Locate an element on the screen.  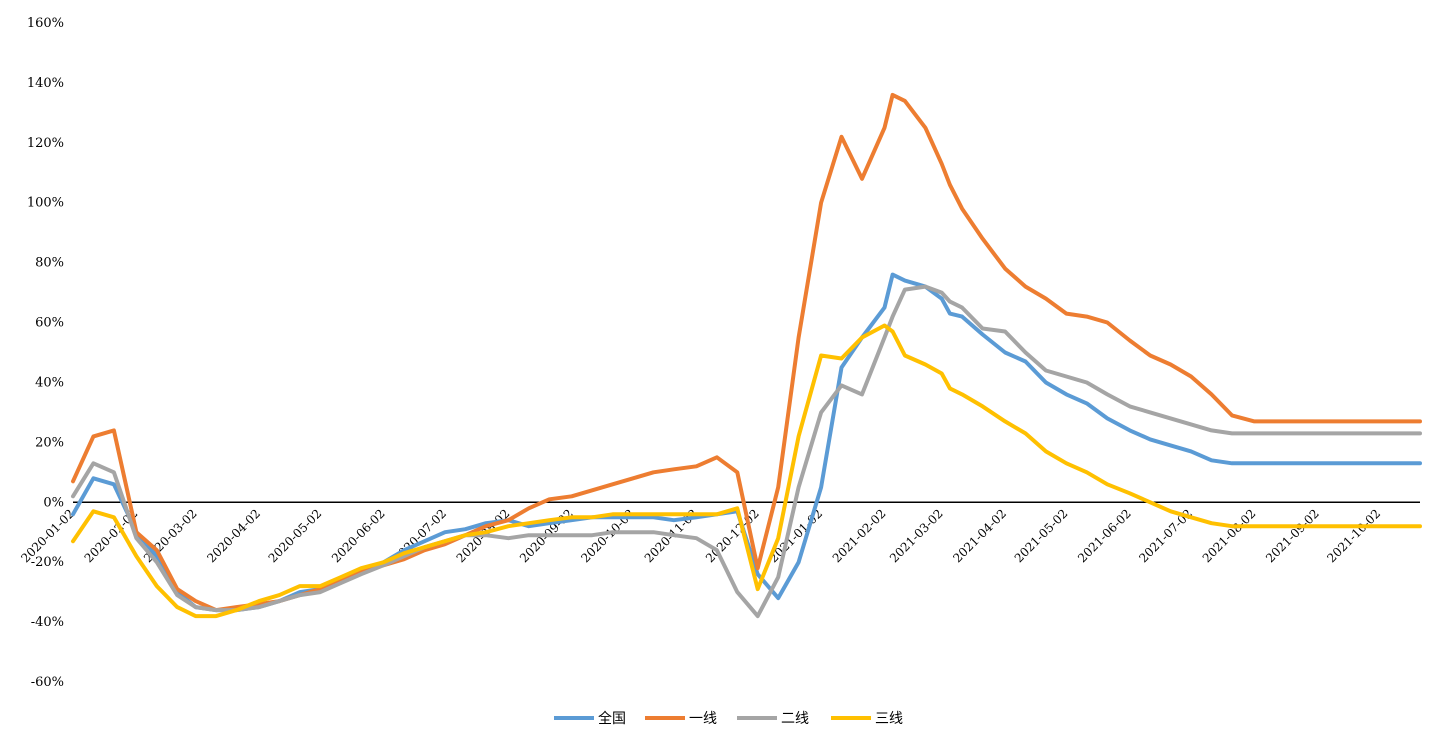
y-tick-label: 40% is located at coordinates (49, 382).